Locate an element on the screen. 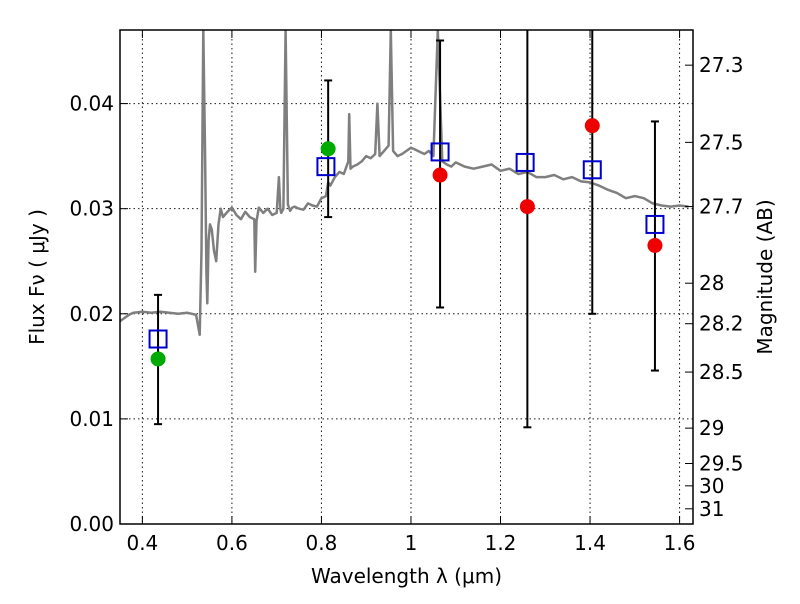 This screenshot has height=604, width=800. y-tick-label: 0.01 is located at coordinates (91, 419).